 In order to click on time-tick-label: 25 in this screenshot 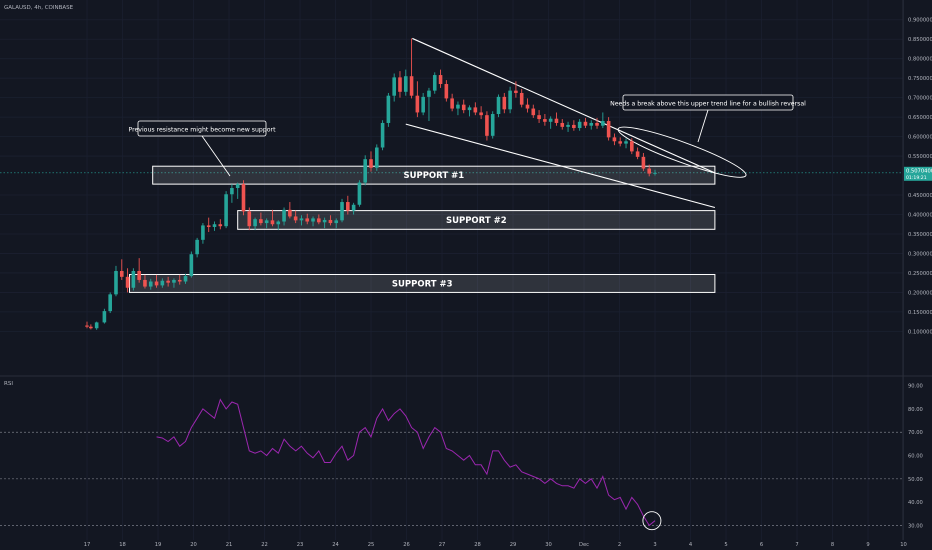, I will do `click(371, 545)`.